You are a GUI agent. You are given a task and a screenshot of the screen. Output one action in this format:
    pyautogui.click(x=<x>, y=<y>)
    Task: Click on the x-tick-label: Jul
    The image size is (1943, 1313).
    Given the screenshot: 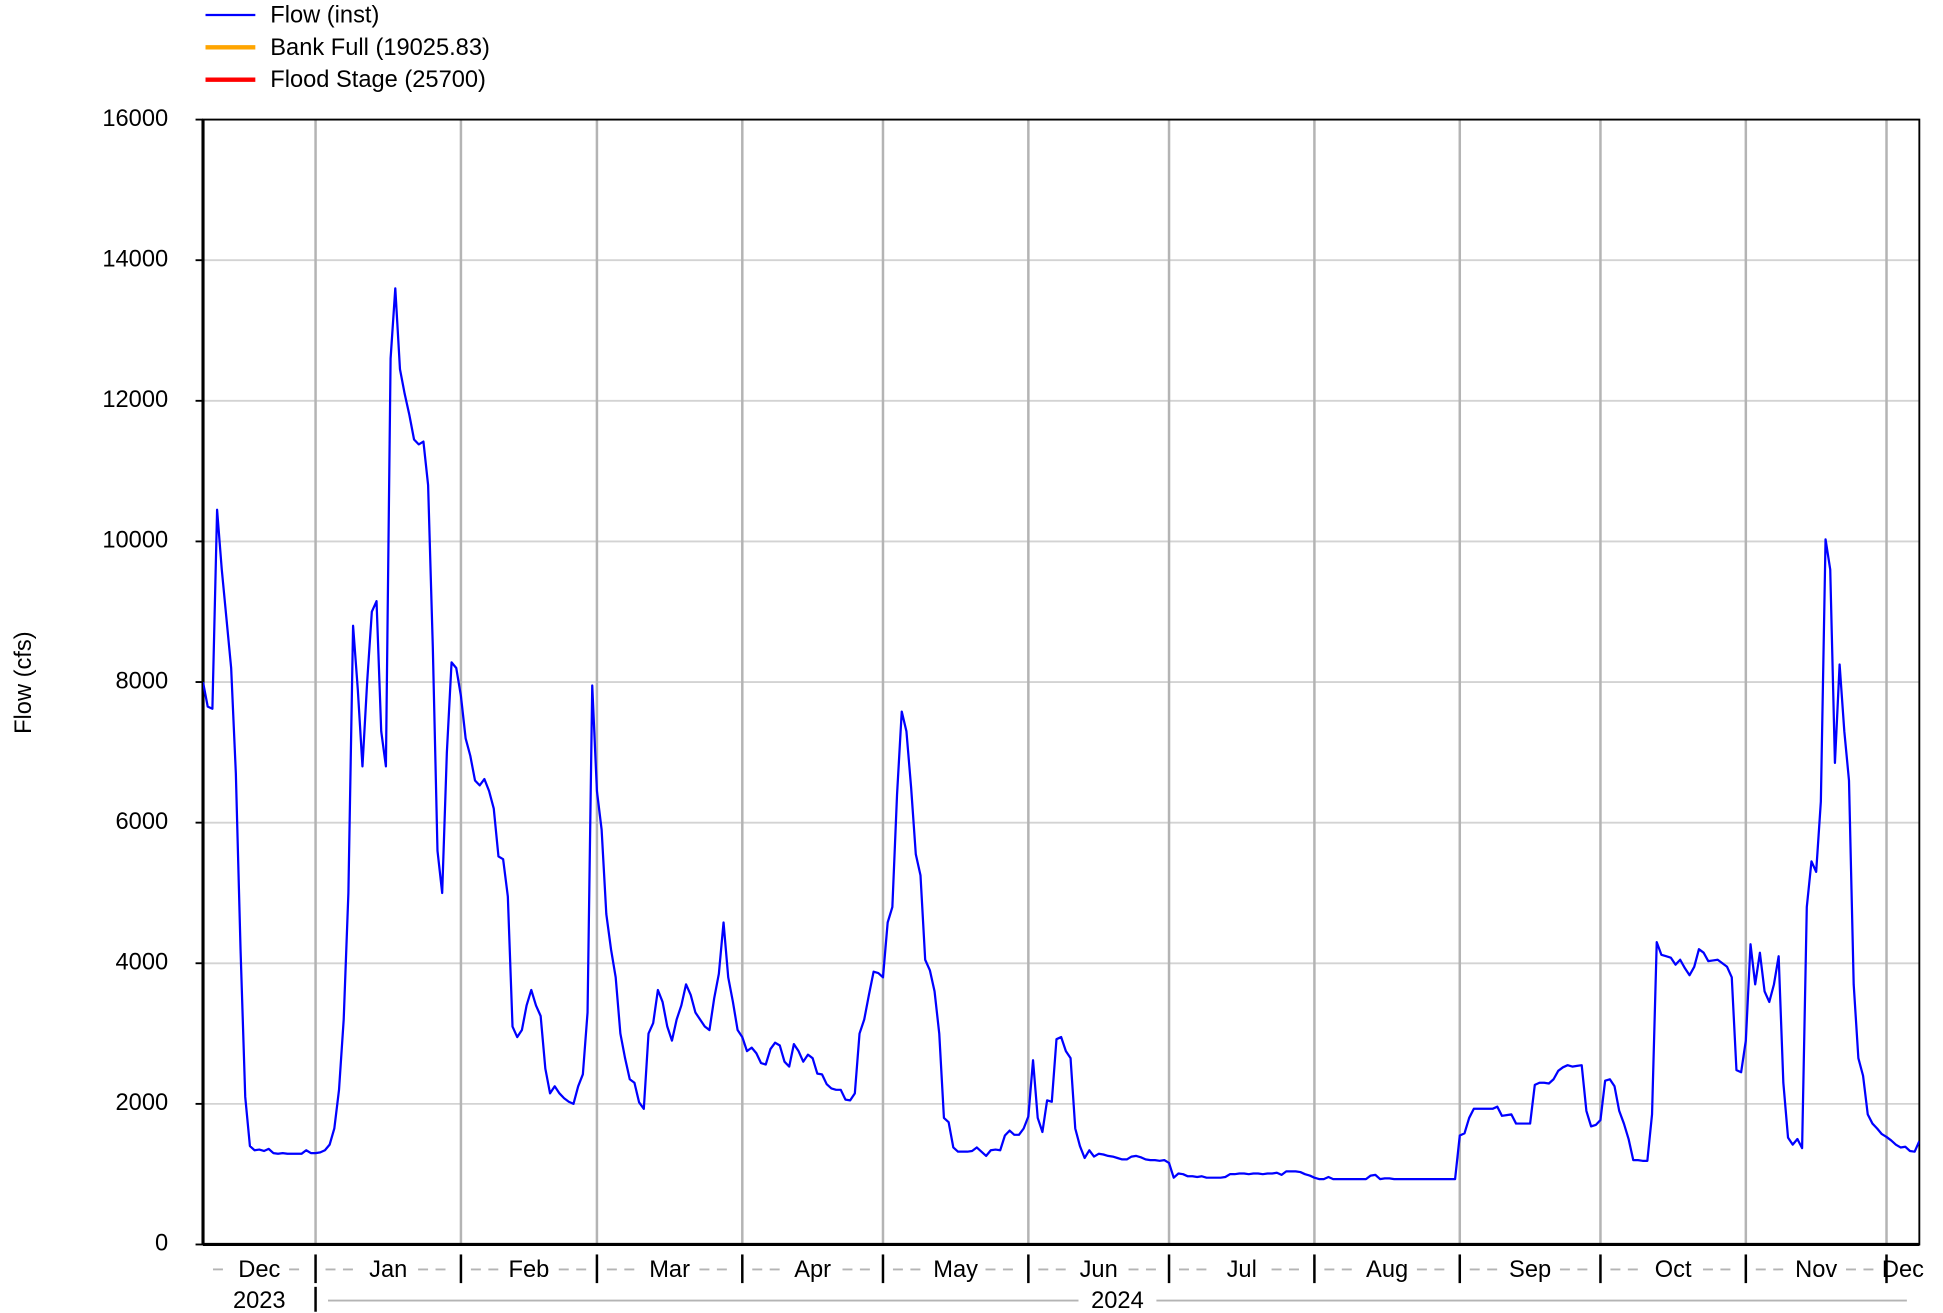 What is the action you would take?
    pyautogui.click(x=1242, y=1270)
    